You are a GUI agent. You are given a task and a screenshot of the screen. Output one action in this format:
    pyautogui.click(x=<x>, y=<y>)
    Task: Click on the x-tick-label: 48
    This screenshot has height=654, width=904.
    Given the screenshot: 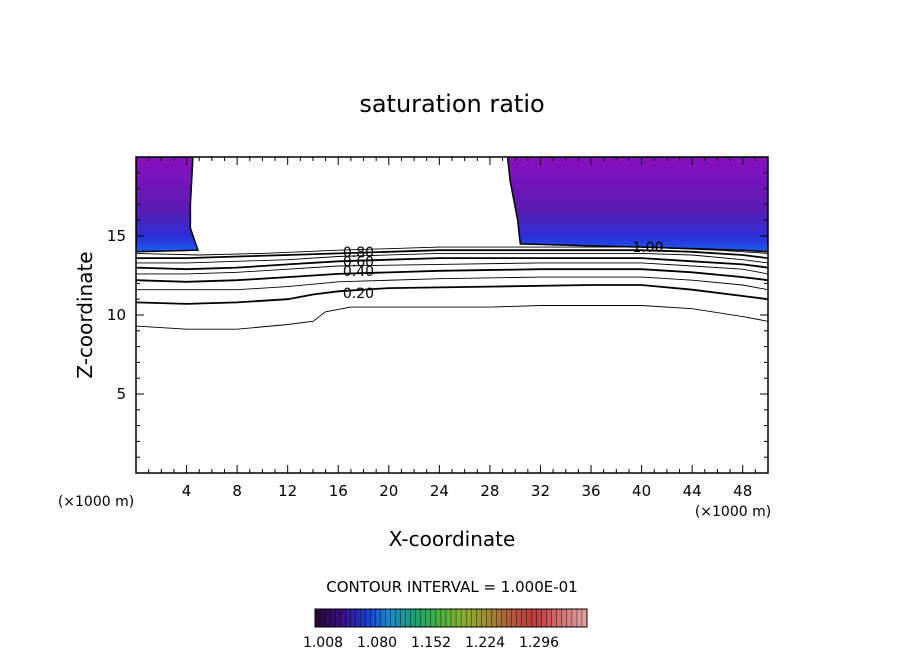 What is the action you would take?
    pyautogui.click(x=742, y=491)
    